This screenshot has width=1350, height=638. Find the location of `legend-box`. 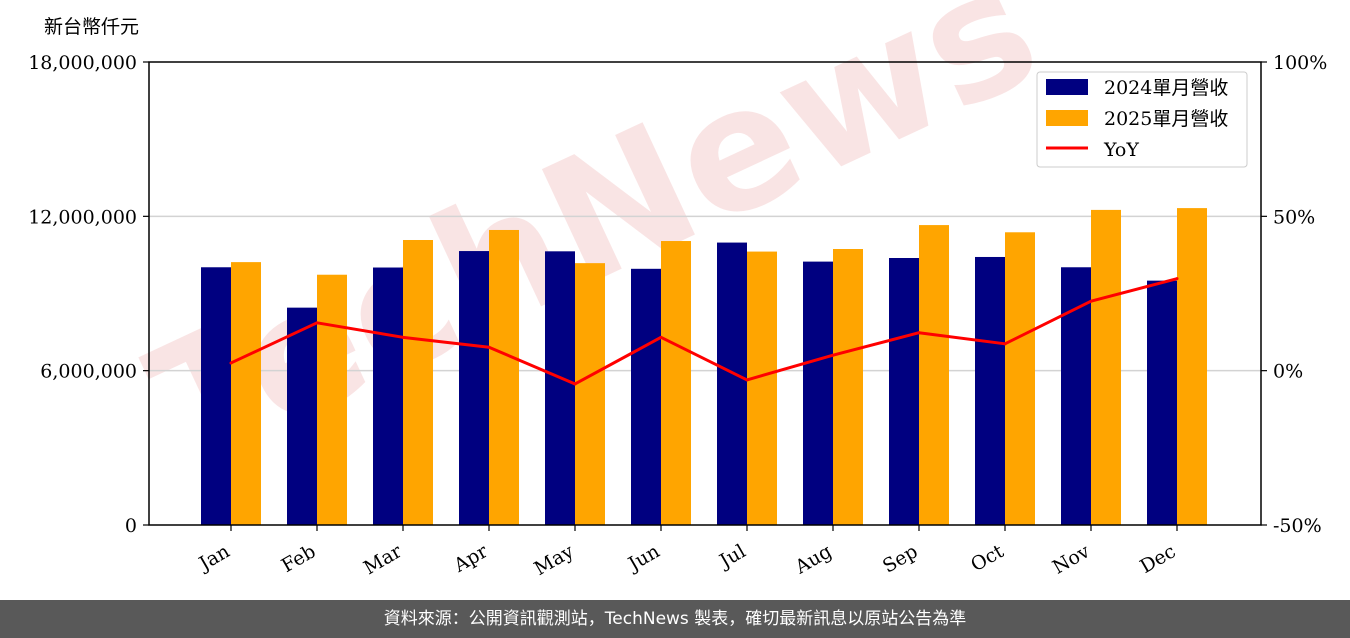

legend-box is located at coordinates (1142, 119).